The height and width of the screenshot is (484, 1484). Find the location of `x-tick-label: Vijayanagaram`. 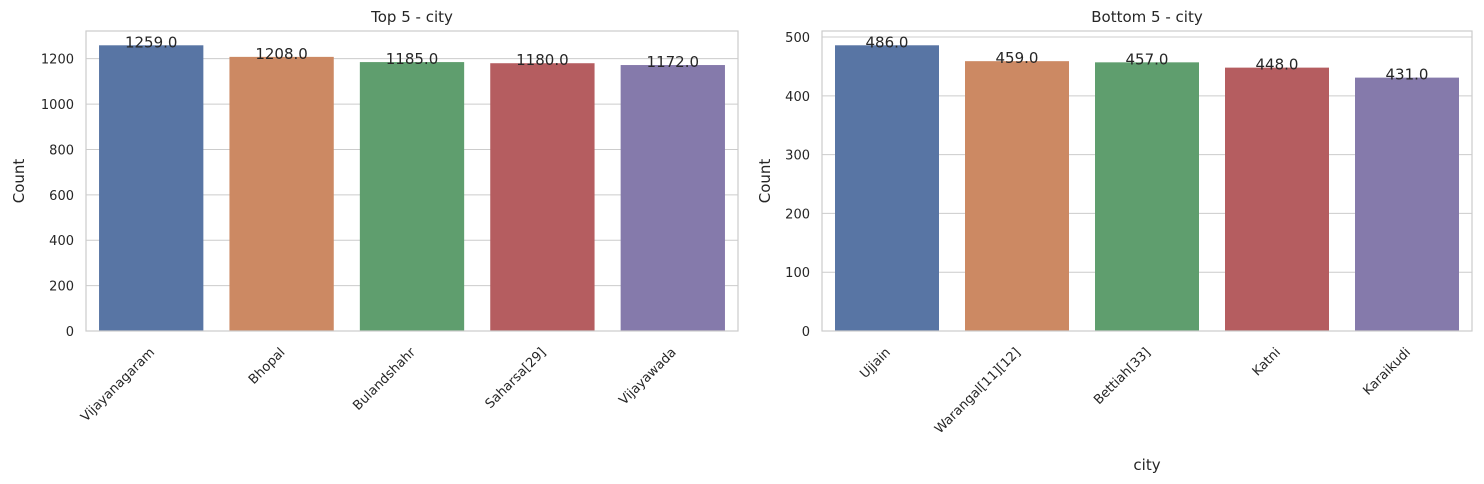

x-tick-label: Vijayanagaram is located at coordinates (118, 385).